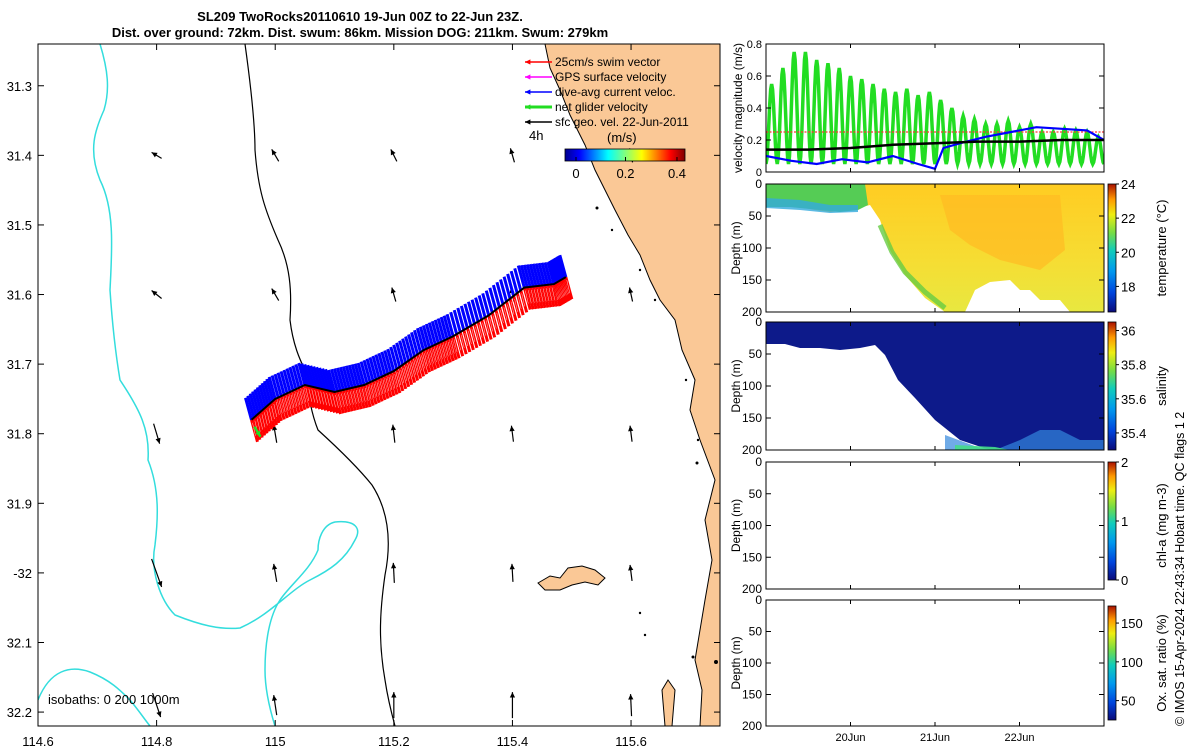 The height and width of the screenshot is (750, 1200). What do you see at coordinates (1112, 248) in the screenshot?
I see `temperature-colorbar` at bounding box center [1112, 248].